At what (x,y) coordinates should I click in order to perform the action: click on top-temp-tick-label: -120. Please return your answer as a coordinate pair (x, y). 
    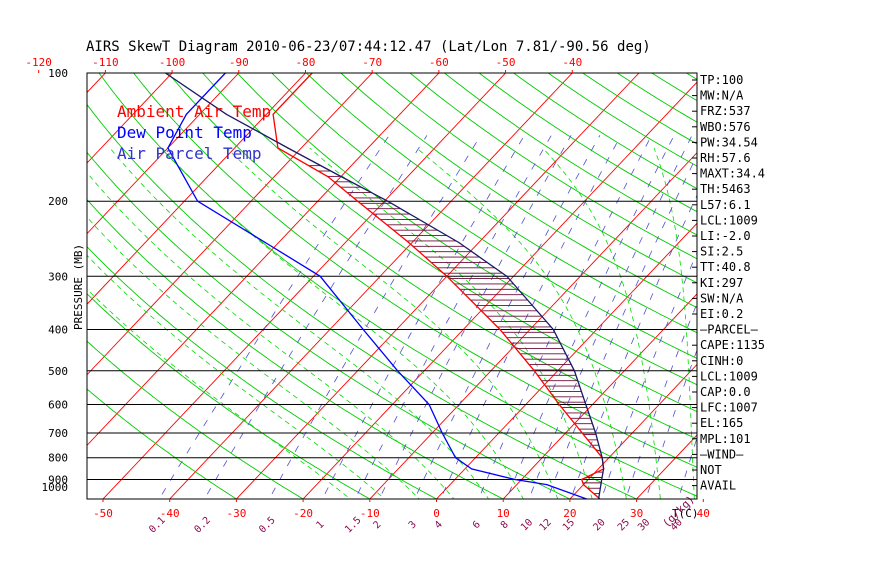
    Looking at the image, I should click on (38, 62).